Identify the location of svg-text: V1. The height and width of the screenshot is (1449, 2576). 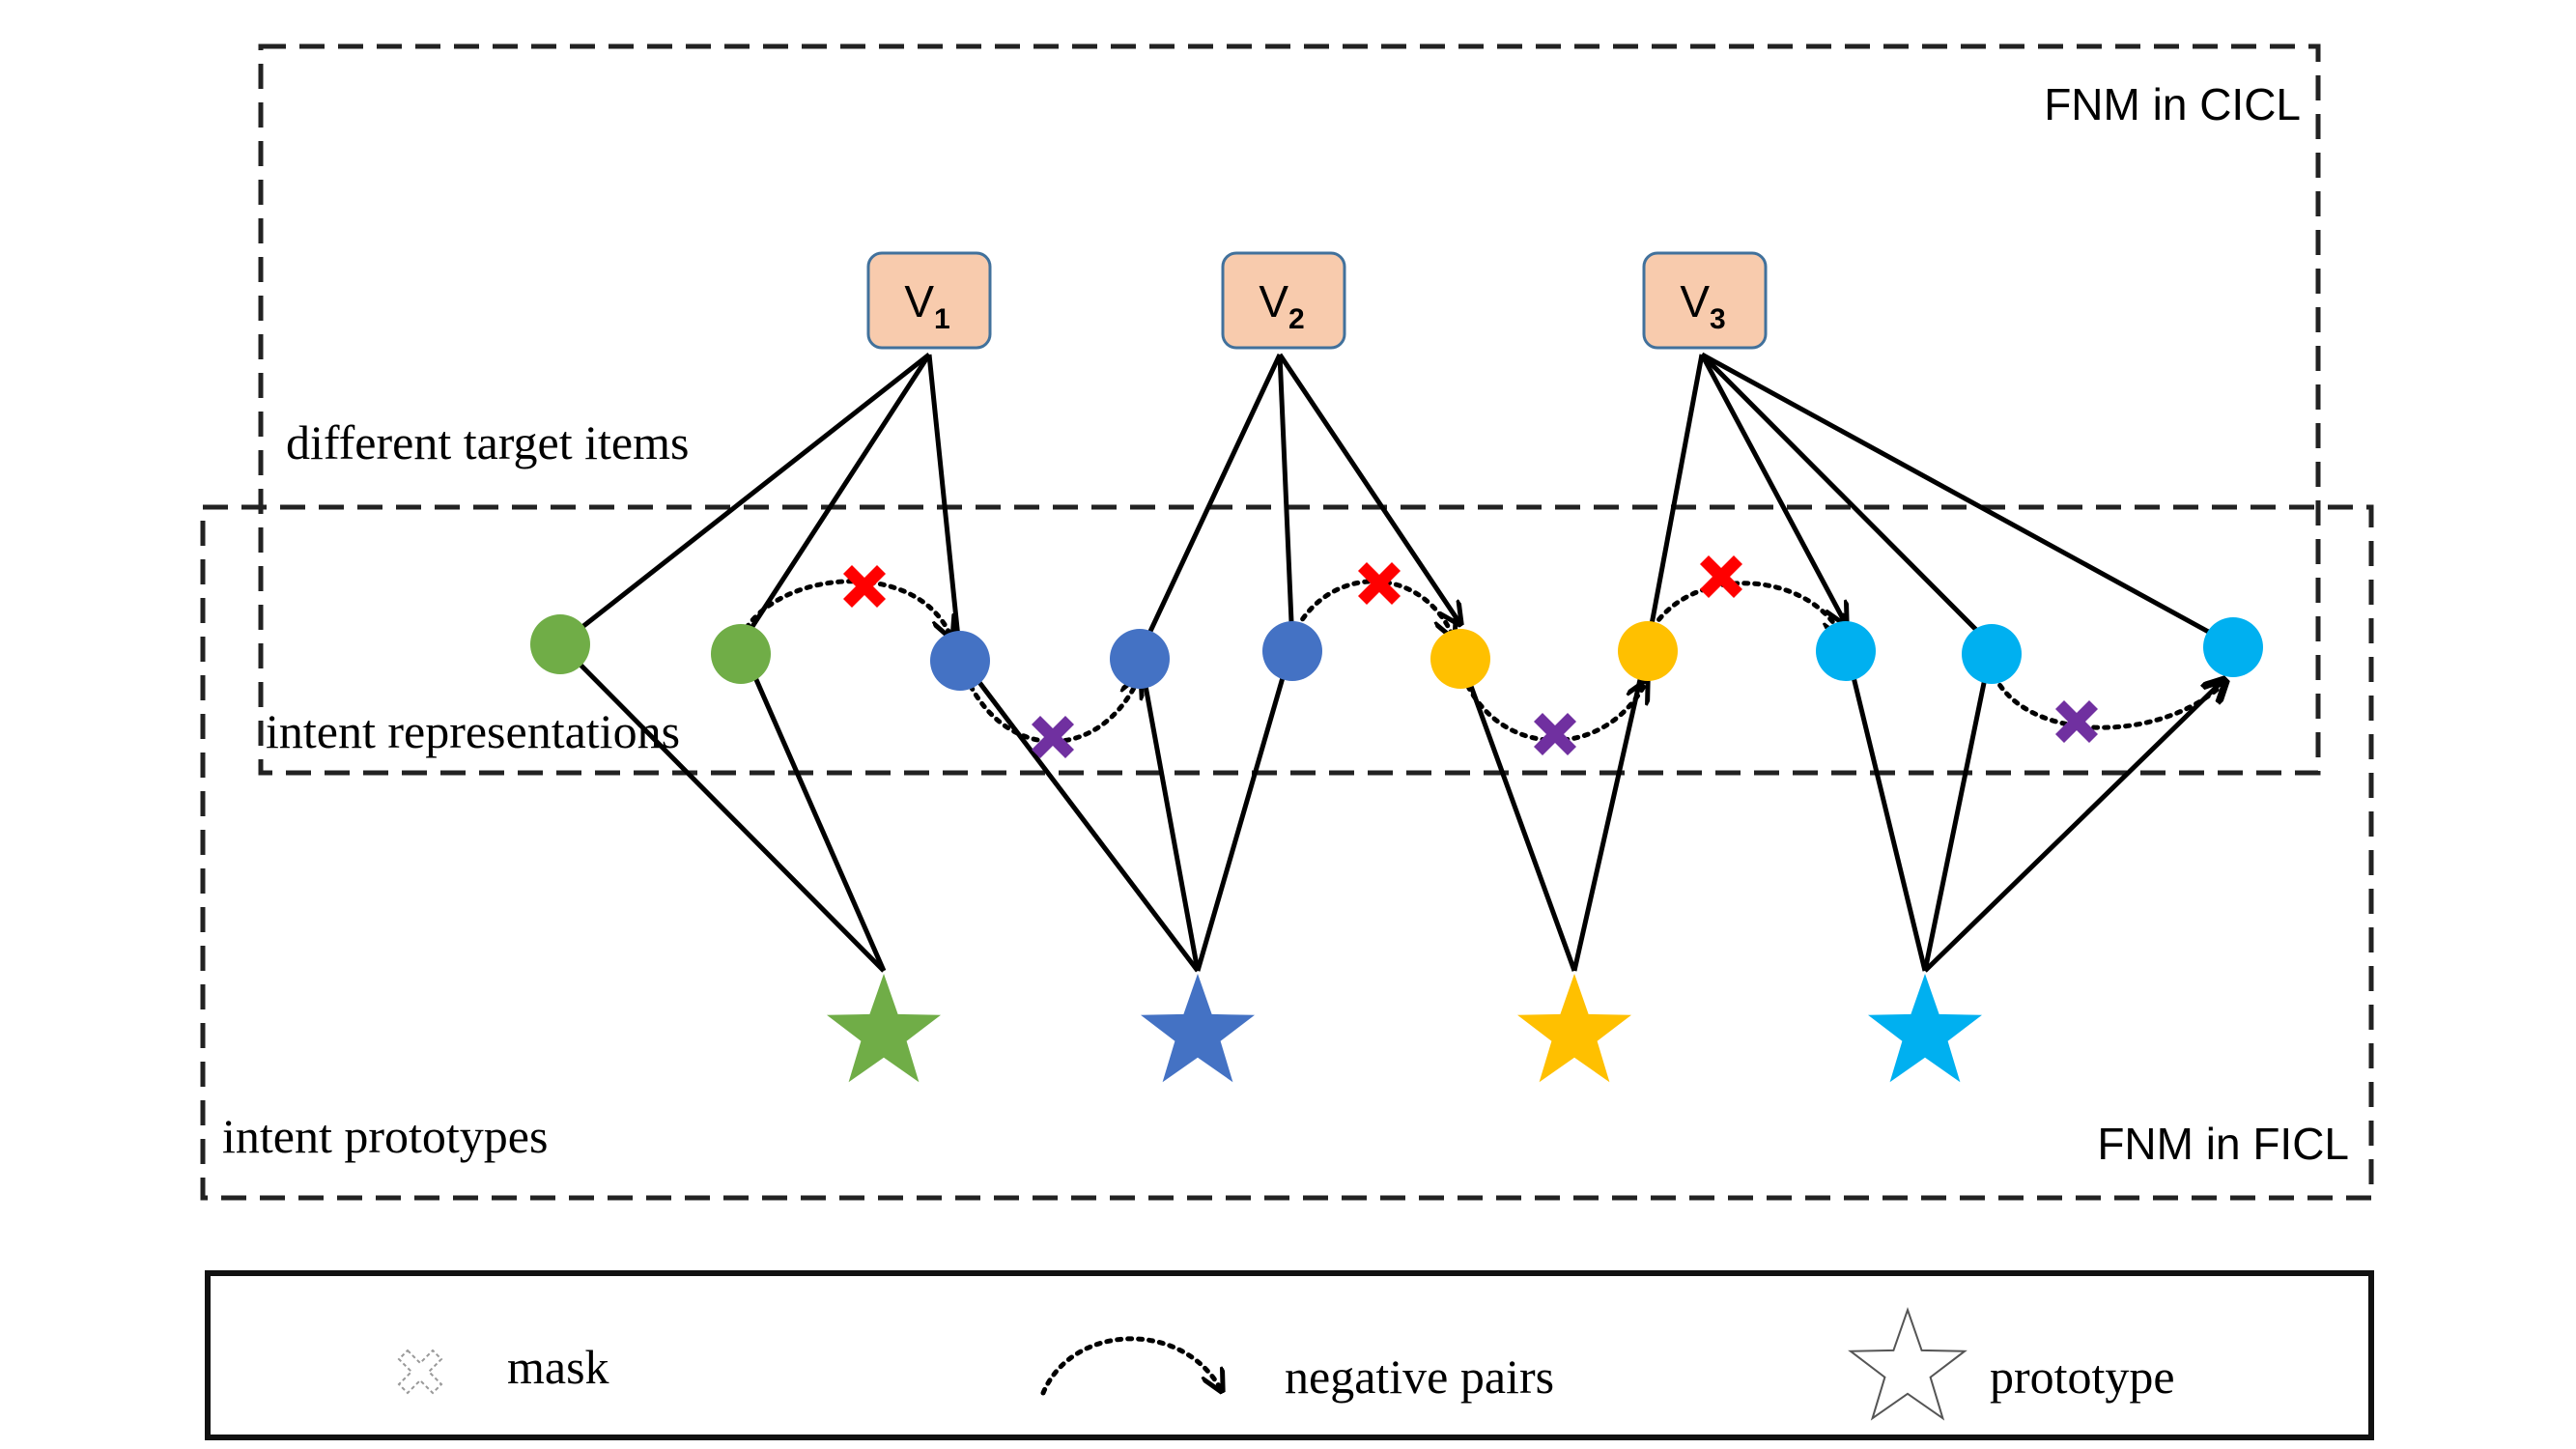
(926, 305).